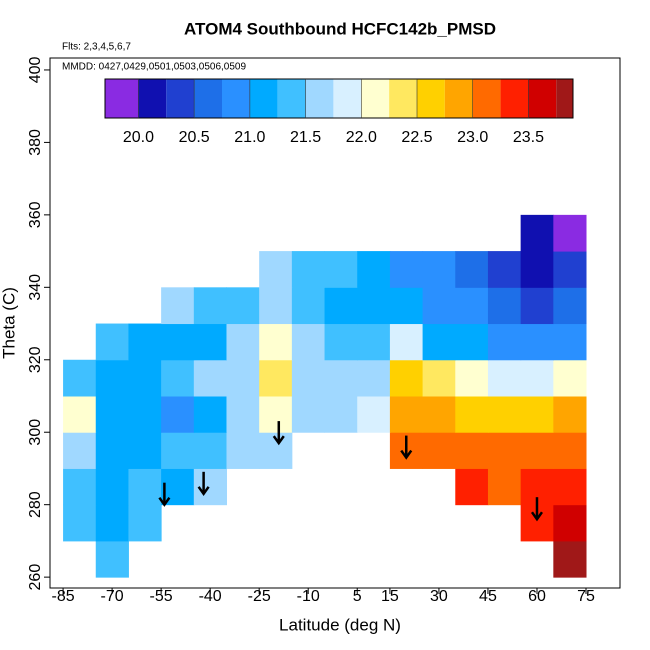 The image size is (650, 650). What do you see at coordinates (308, 596) in the screenshot?
I see `x-tick-label: -10` at bounding box center [308, 596].